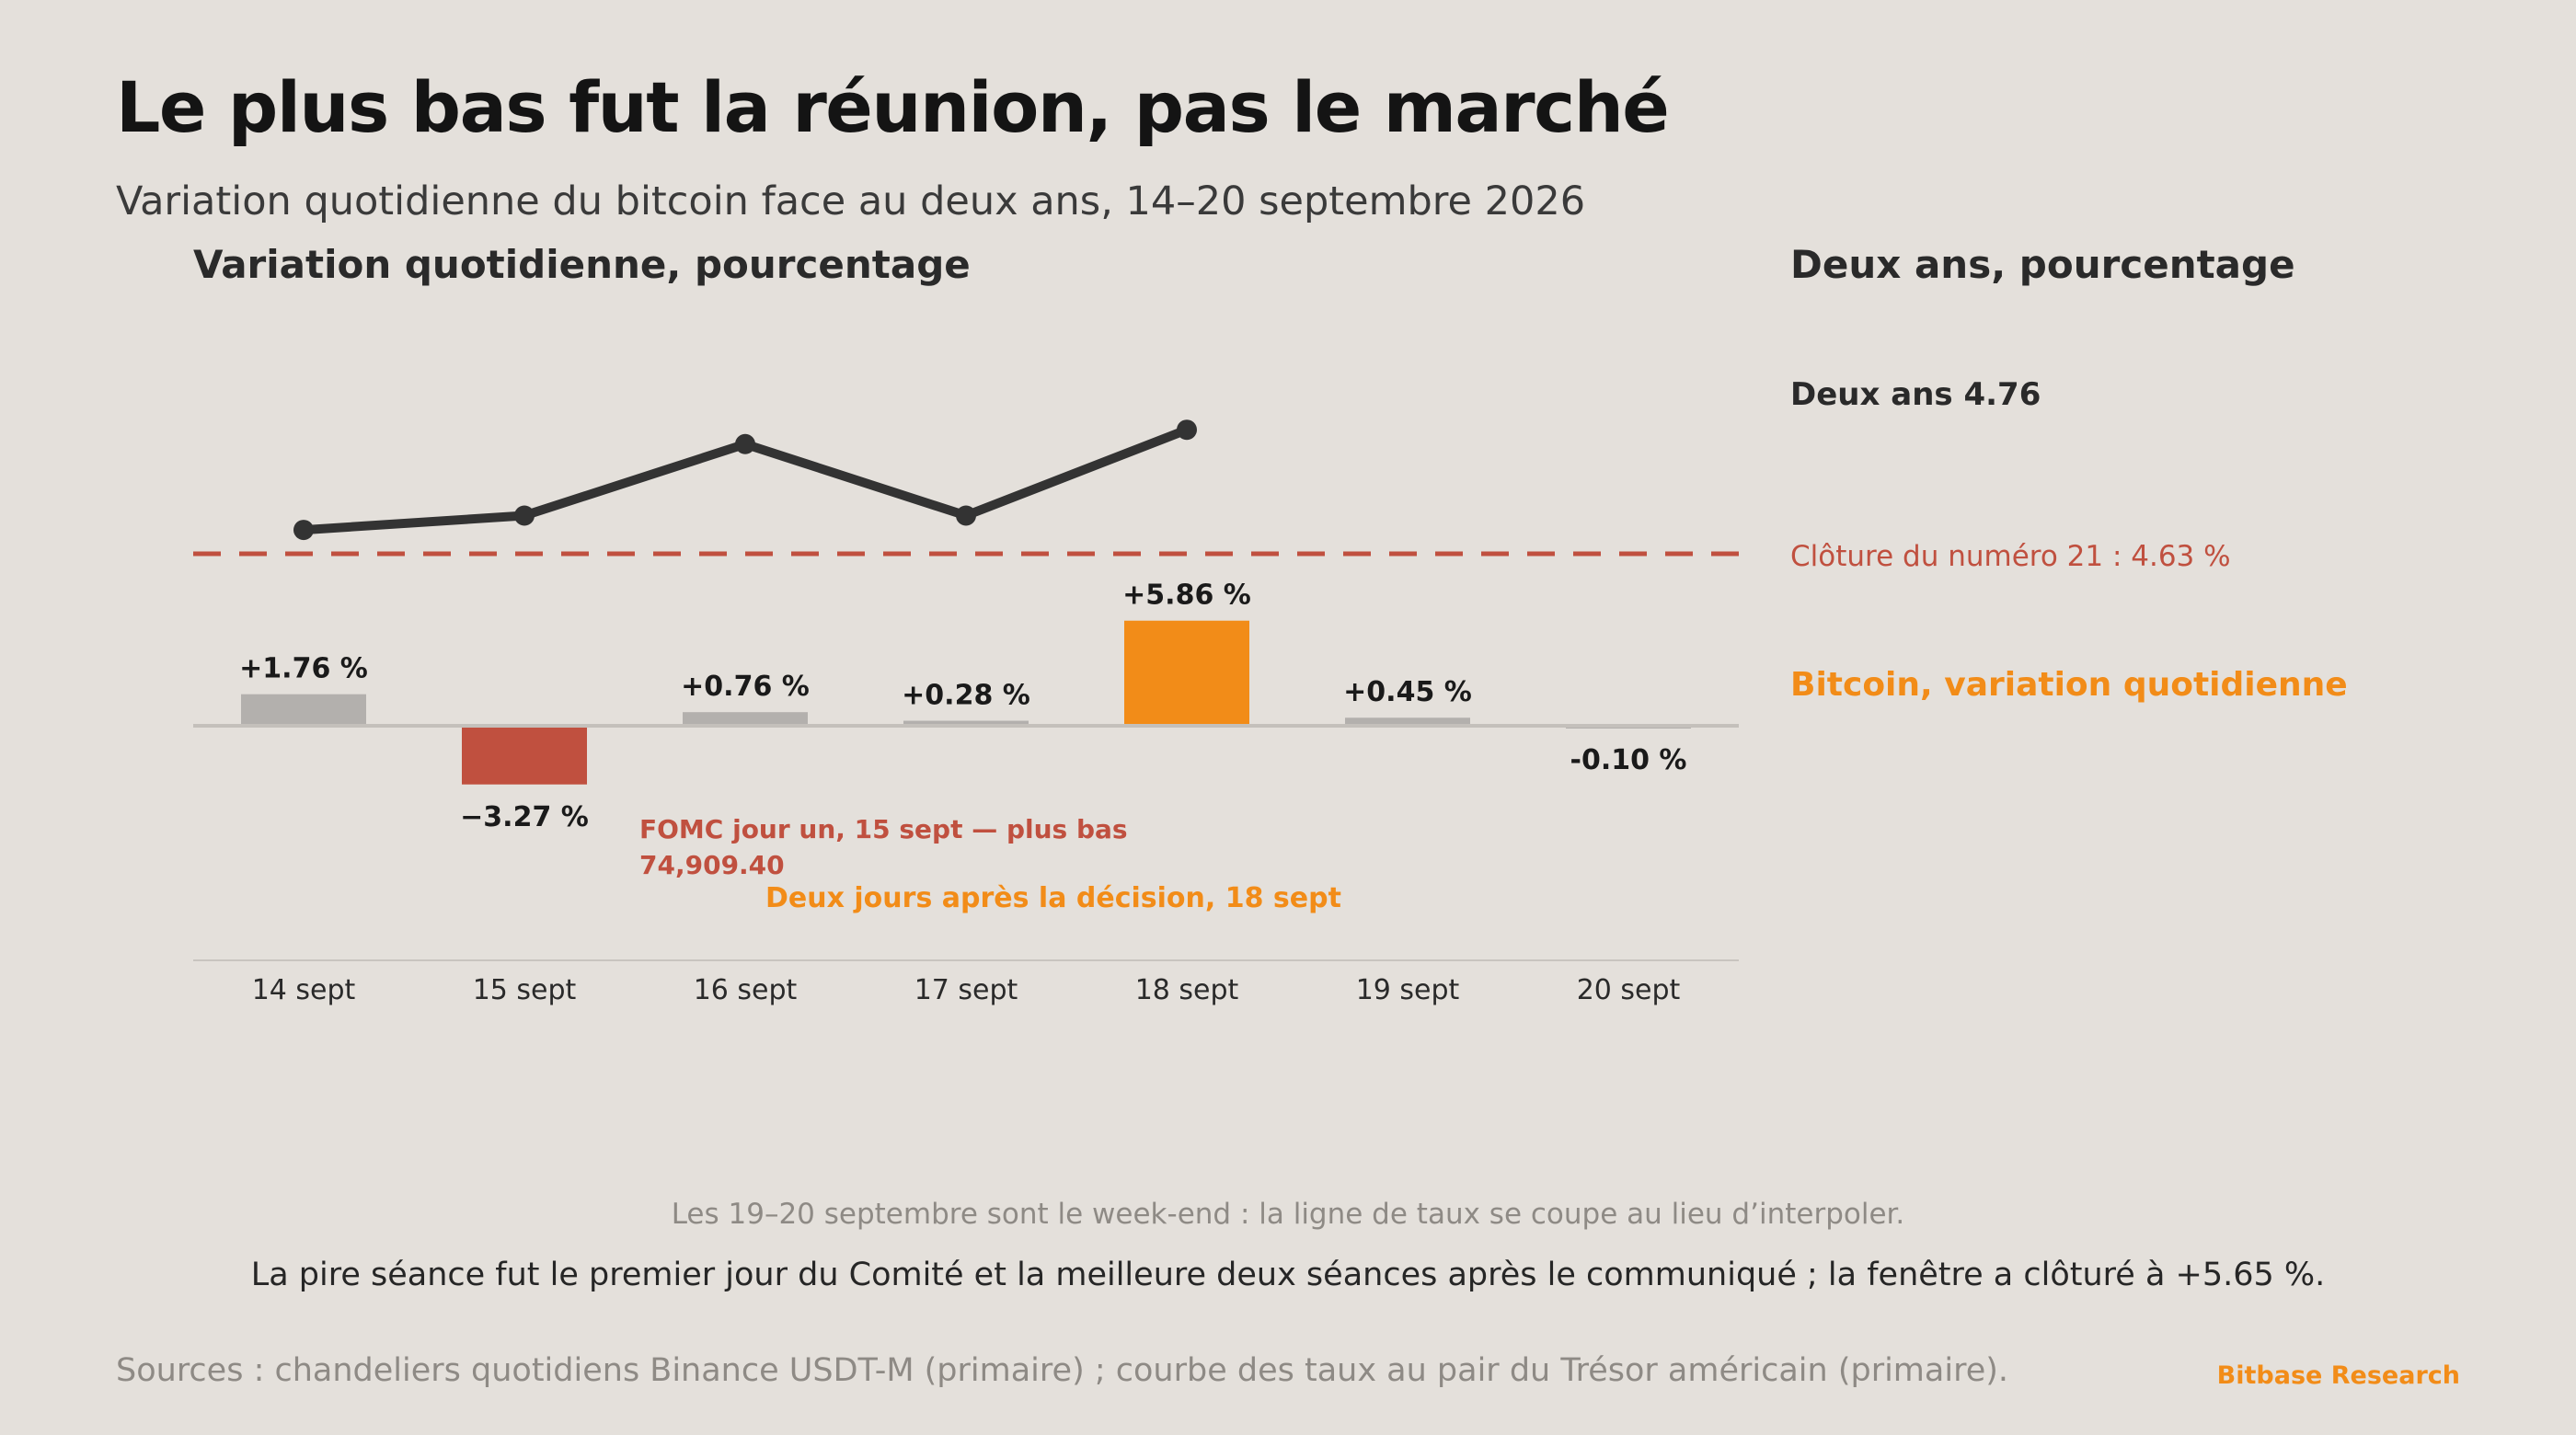 This screenshot has width=2576, height=1435. Describe the element at coordinates (745, 687) in the screenshot. I see `bar-data-label: +0.76 %` at that location.